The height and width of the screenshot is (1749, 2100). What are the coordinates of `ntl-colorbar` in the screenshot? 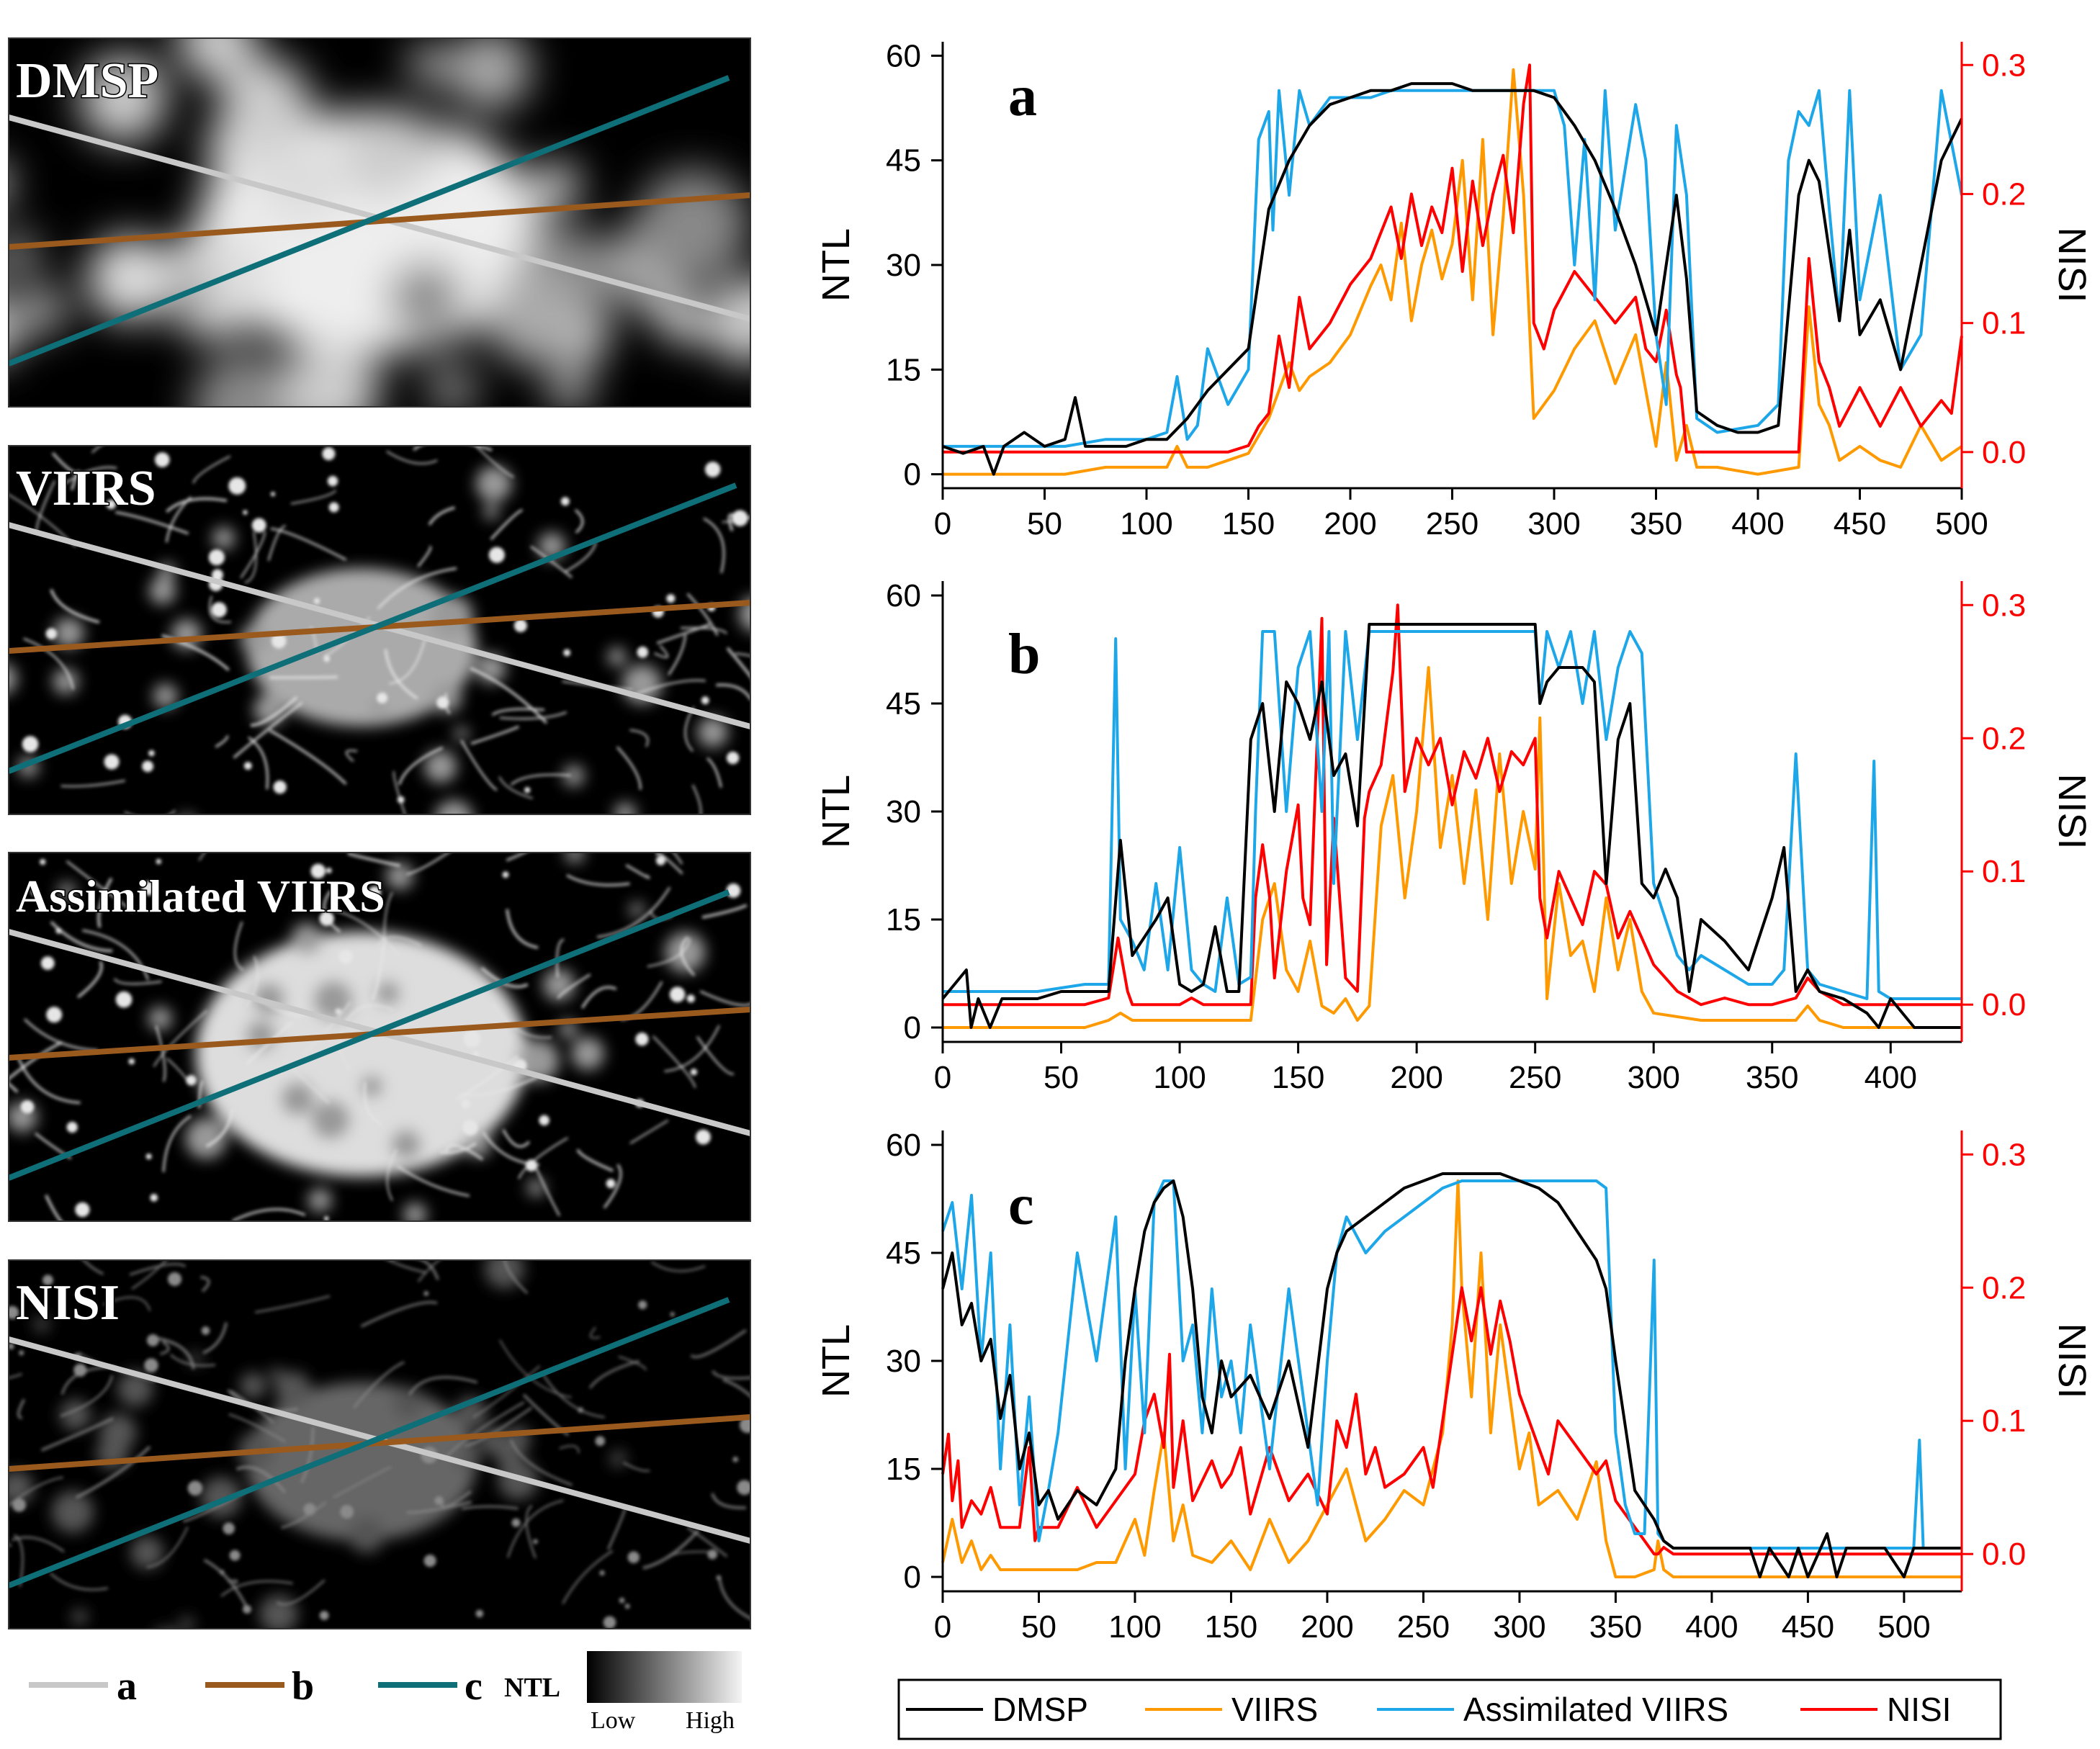 It's located at (664, 1677).